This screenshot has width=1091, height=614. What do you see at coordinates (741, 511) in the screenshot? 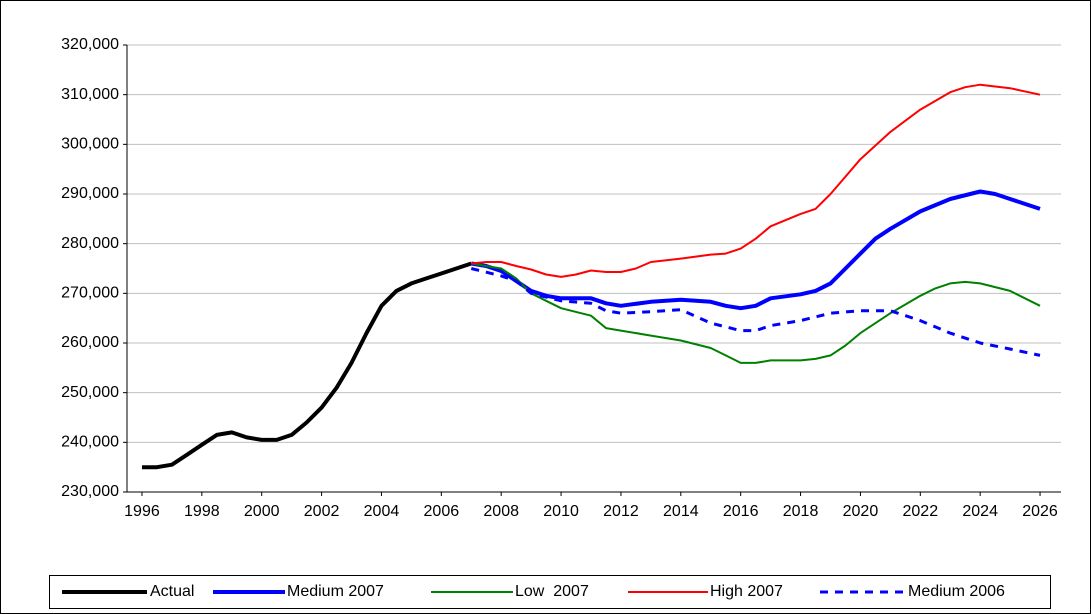
I see `x-tick-label: 2016` at bounding box center [741, 511].